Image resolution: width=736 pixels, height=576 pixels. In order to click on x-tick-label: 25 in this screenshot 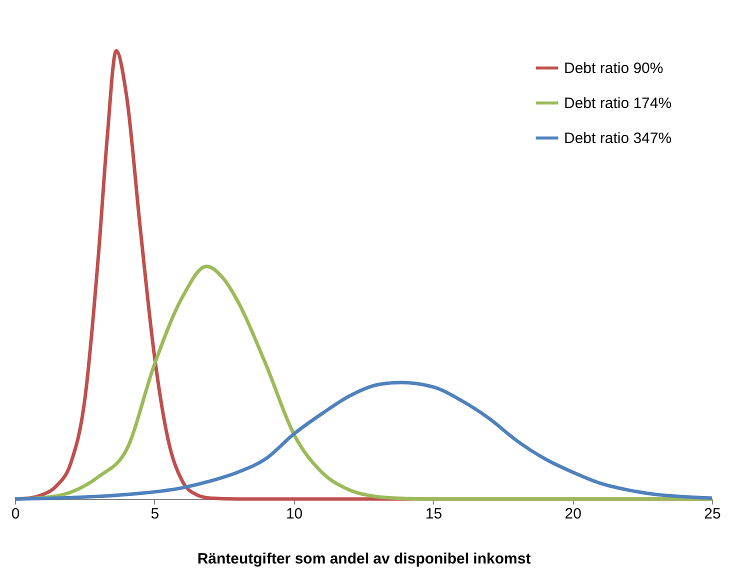, I will do `click(712, 514)`.